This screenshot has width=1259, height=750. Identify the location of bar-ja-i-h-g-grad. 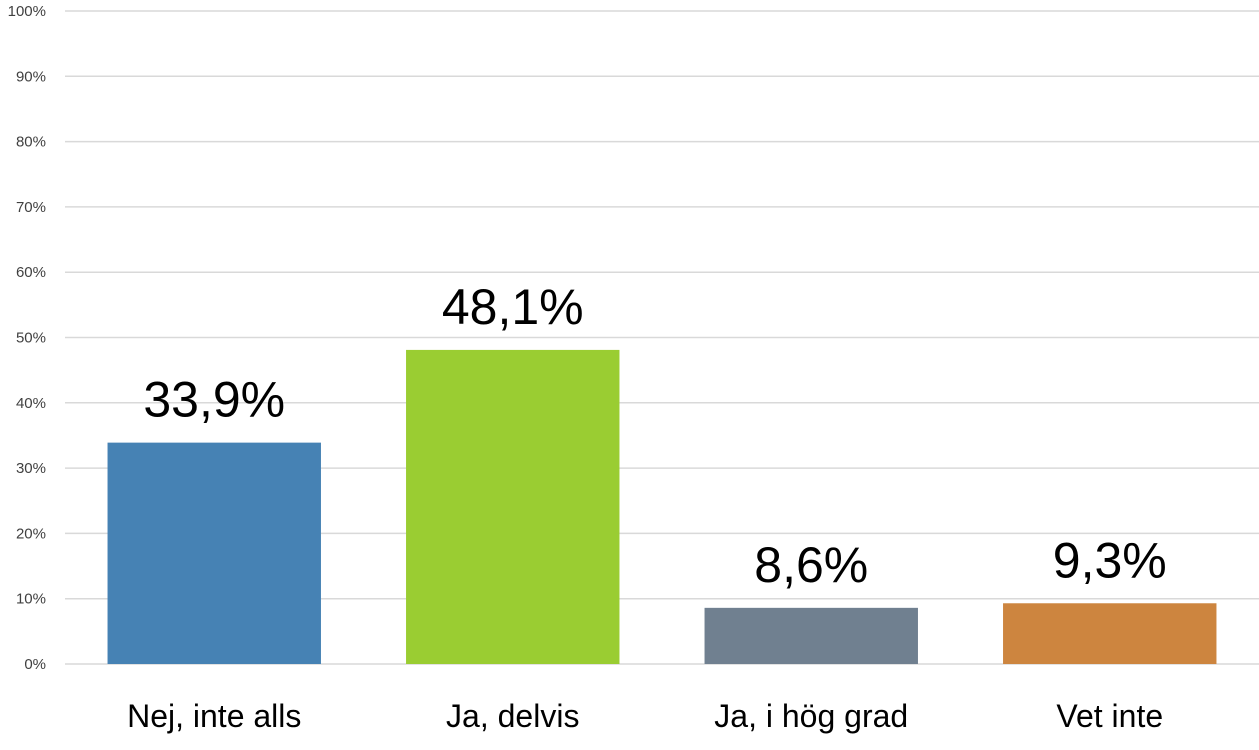
(811, 635).